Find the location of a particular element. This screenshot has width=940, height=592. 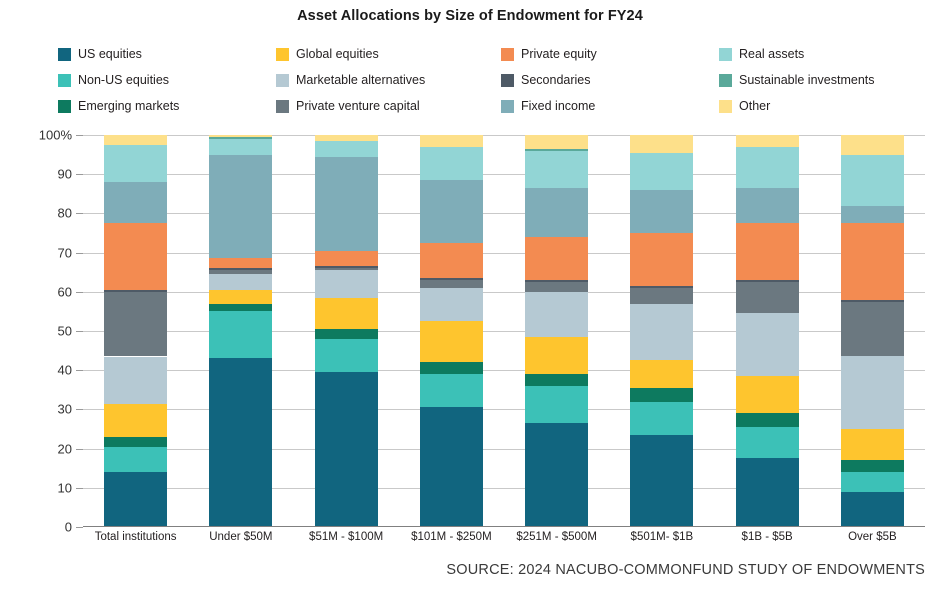

legend-item: US equities is located at coordinates (167, 54).